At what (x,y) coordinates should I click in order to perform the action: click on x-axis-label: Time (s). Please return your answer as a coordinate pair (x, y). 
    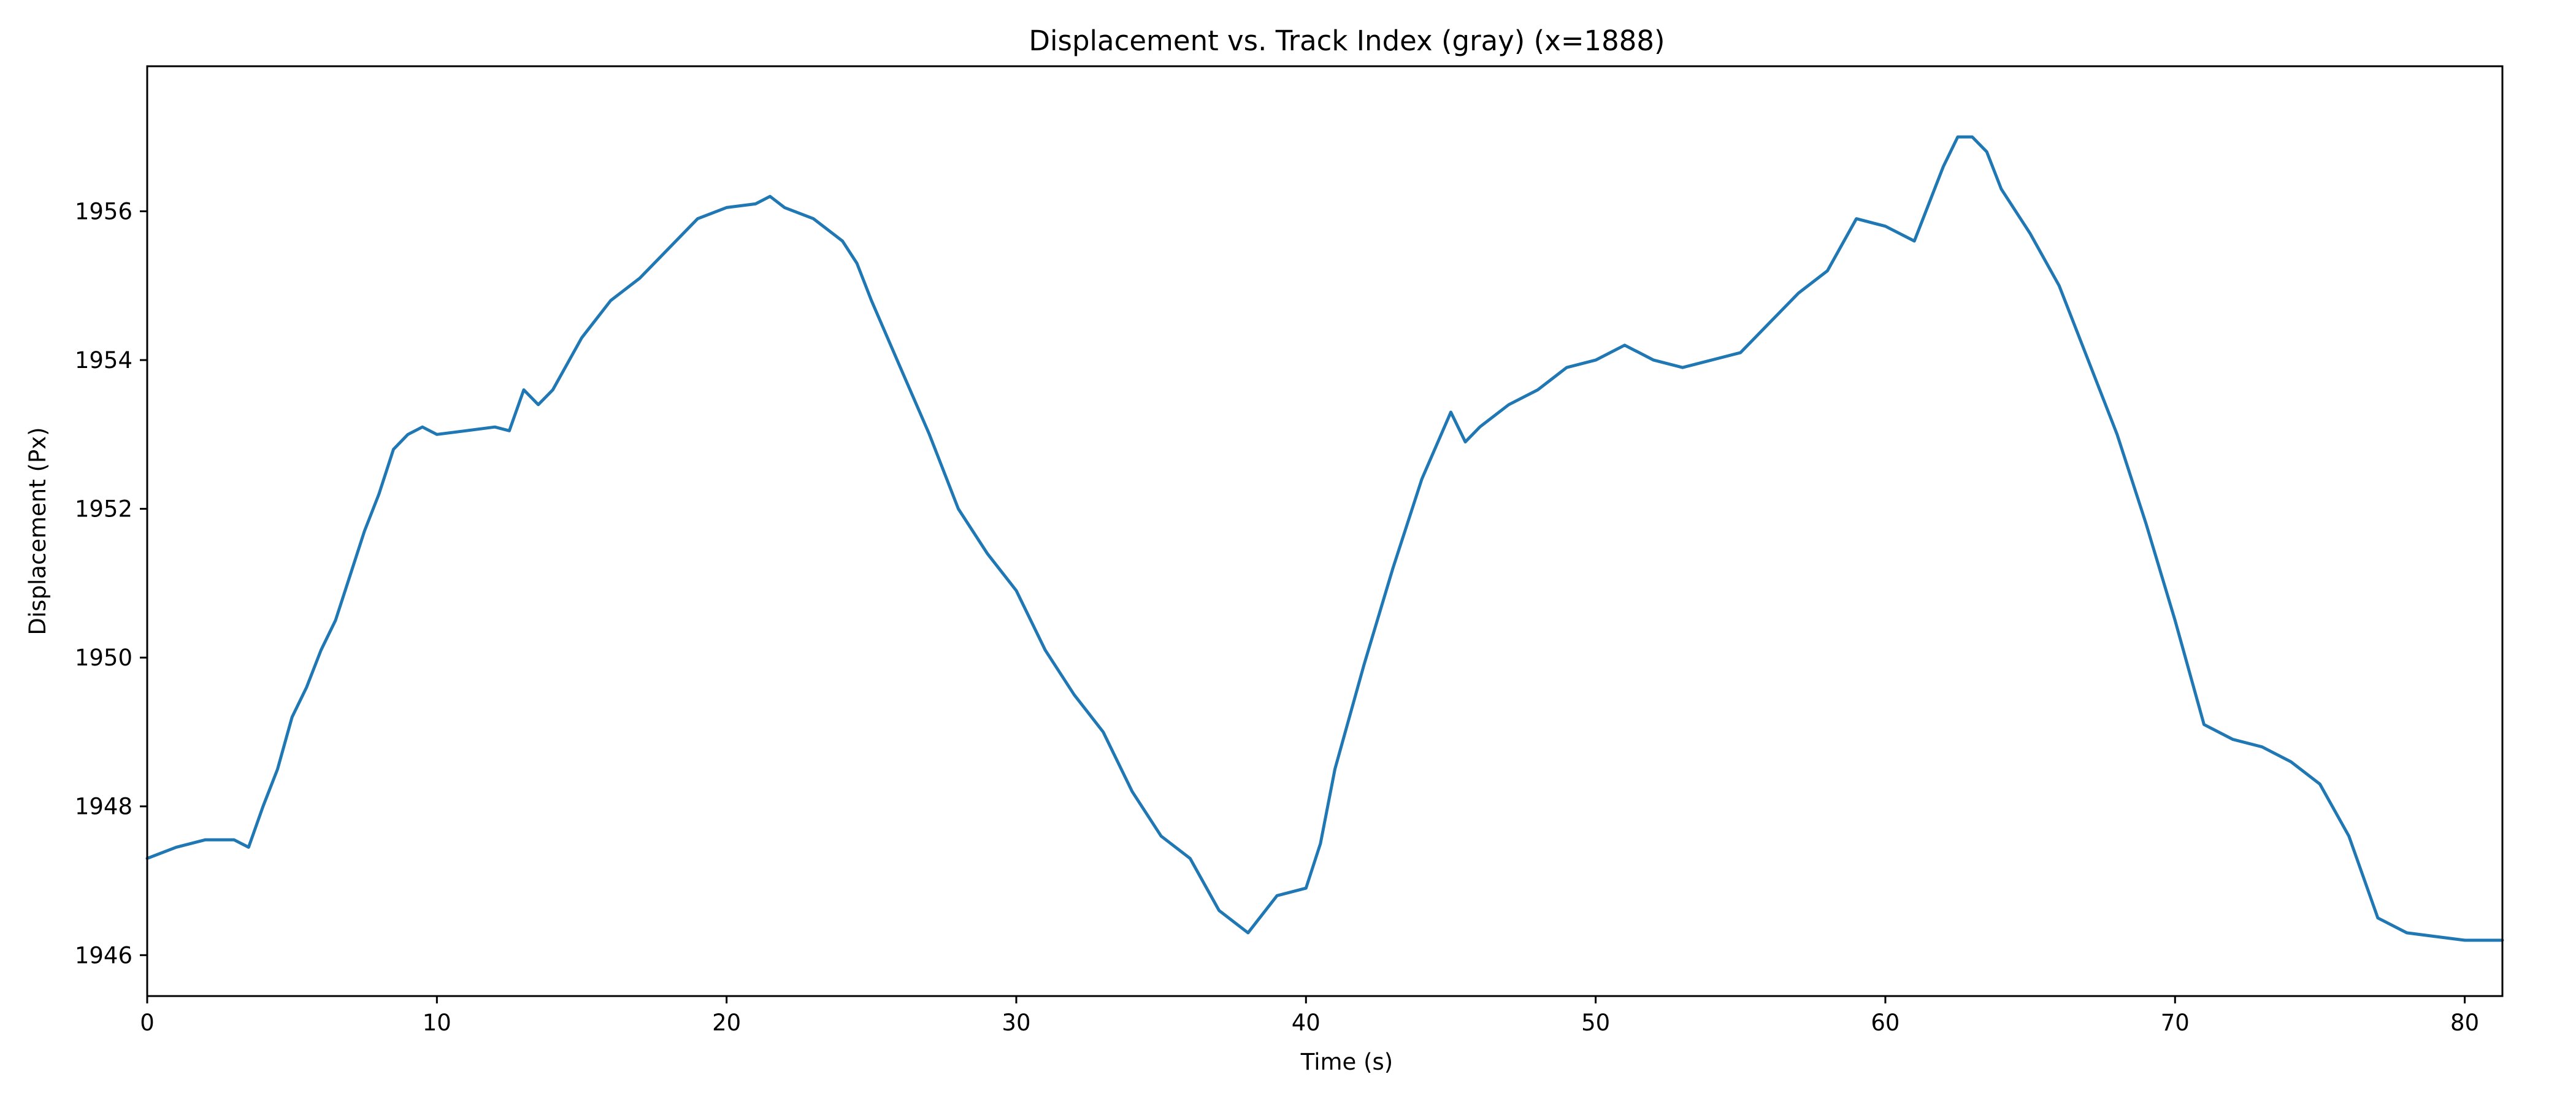
    Looking at the image, I should click on (1346, 1062).